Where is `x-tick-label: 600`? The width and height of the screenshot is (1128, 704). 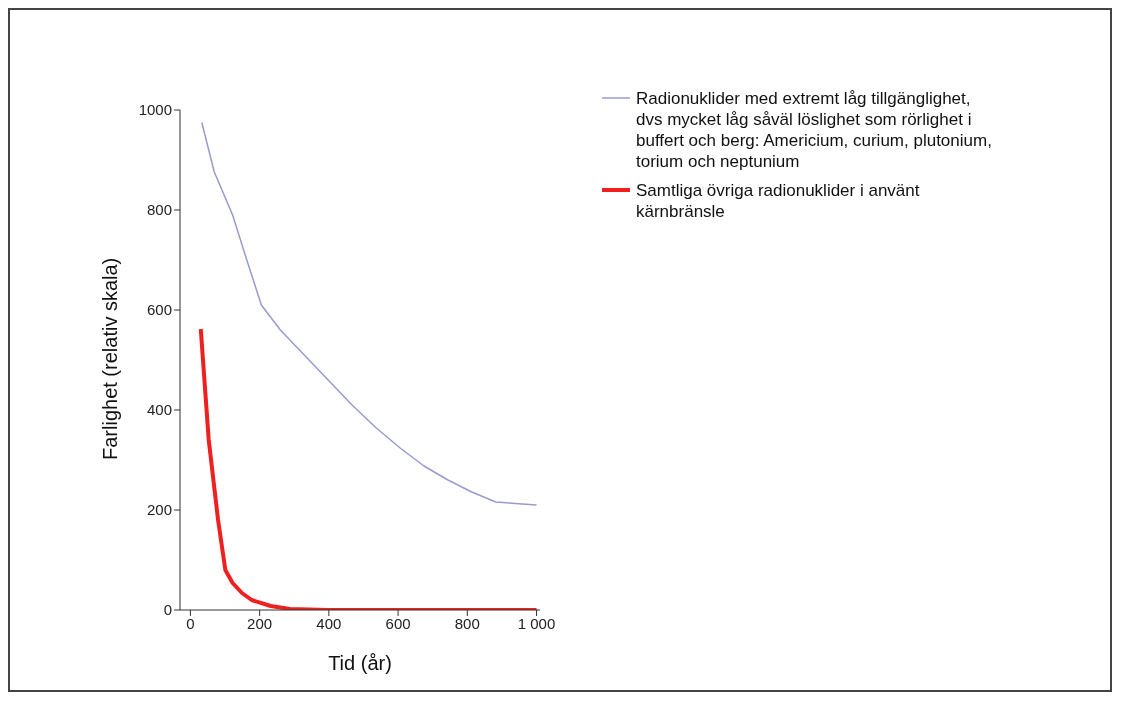
x-tick-label: 600 is located at coordinates (398, 623).